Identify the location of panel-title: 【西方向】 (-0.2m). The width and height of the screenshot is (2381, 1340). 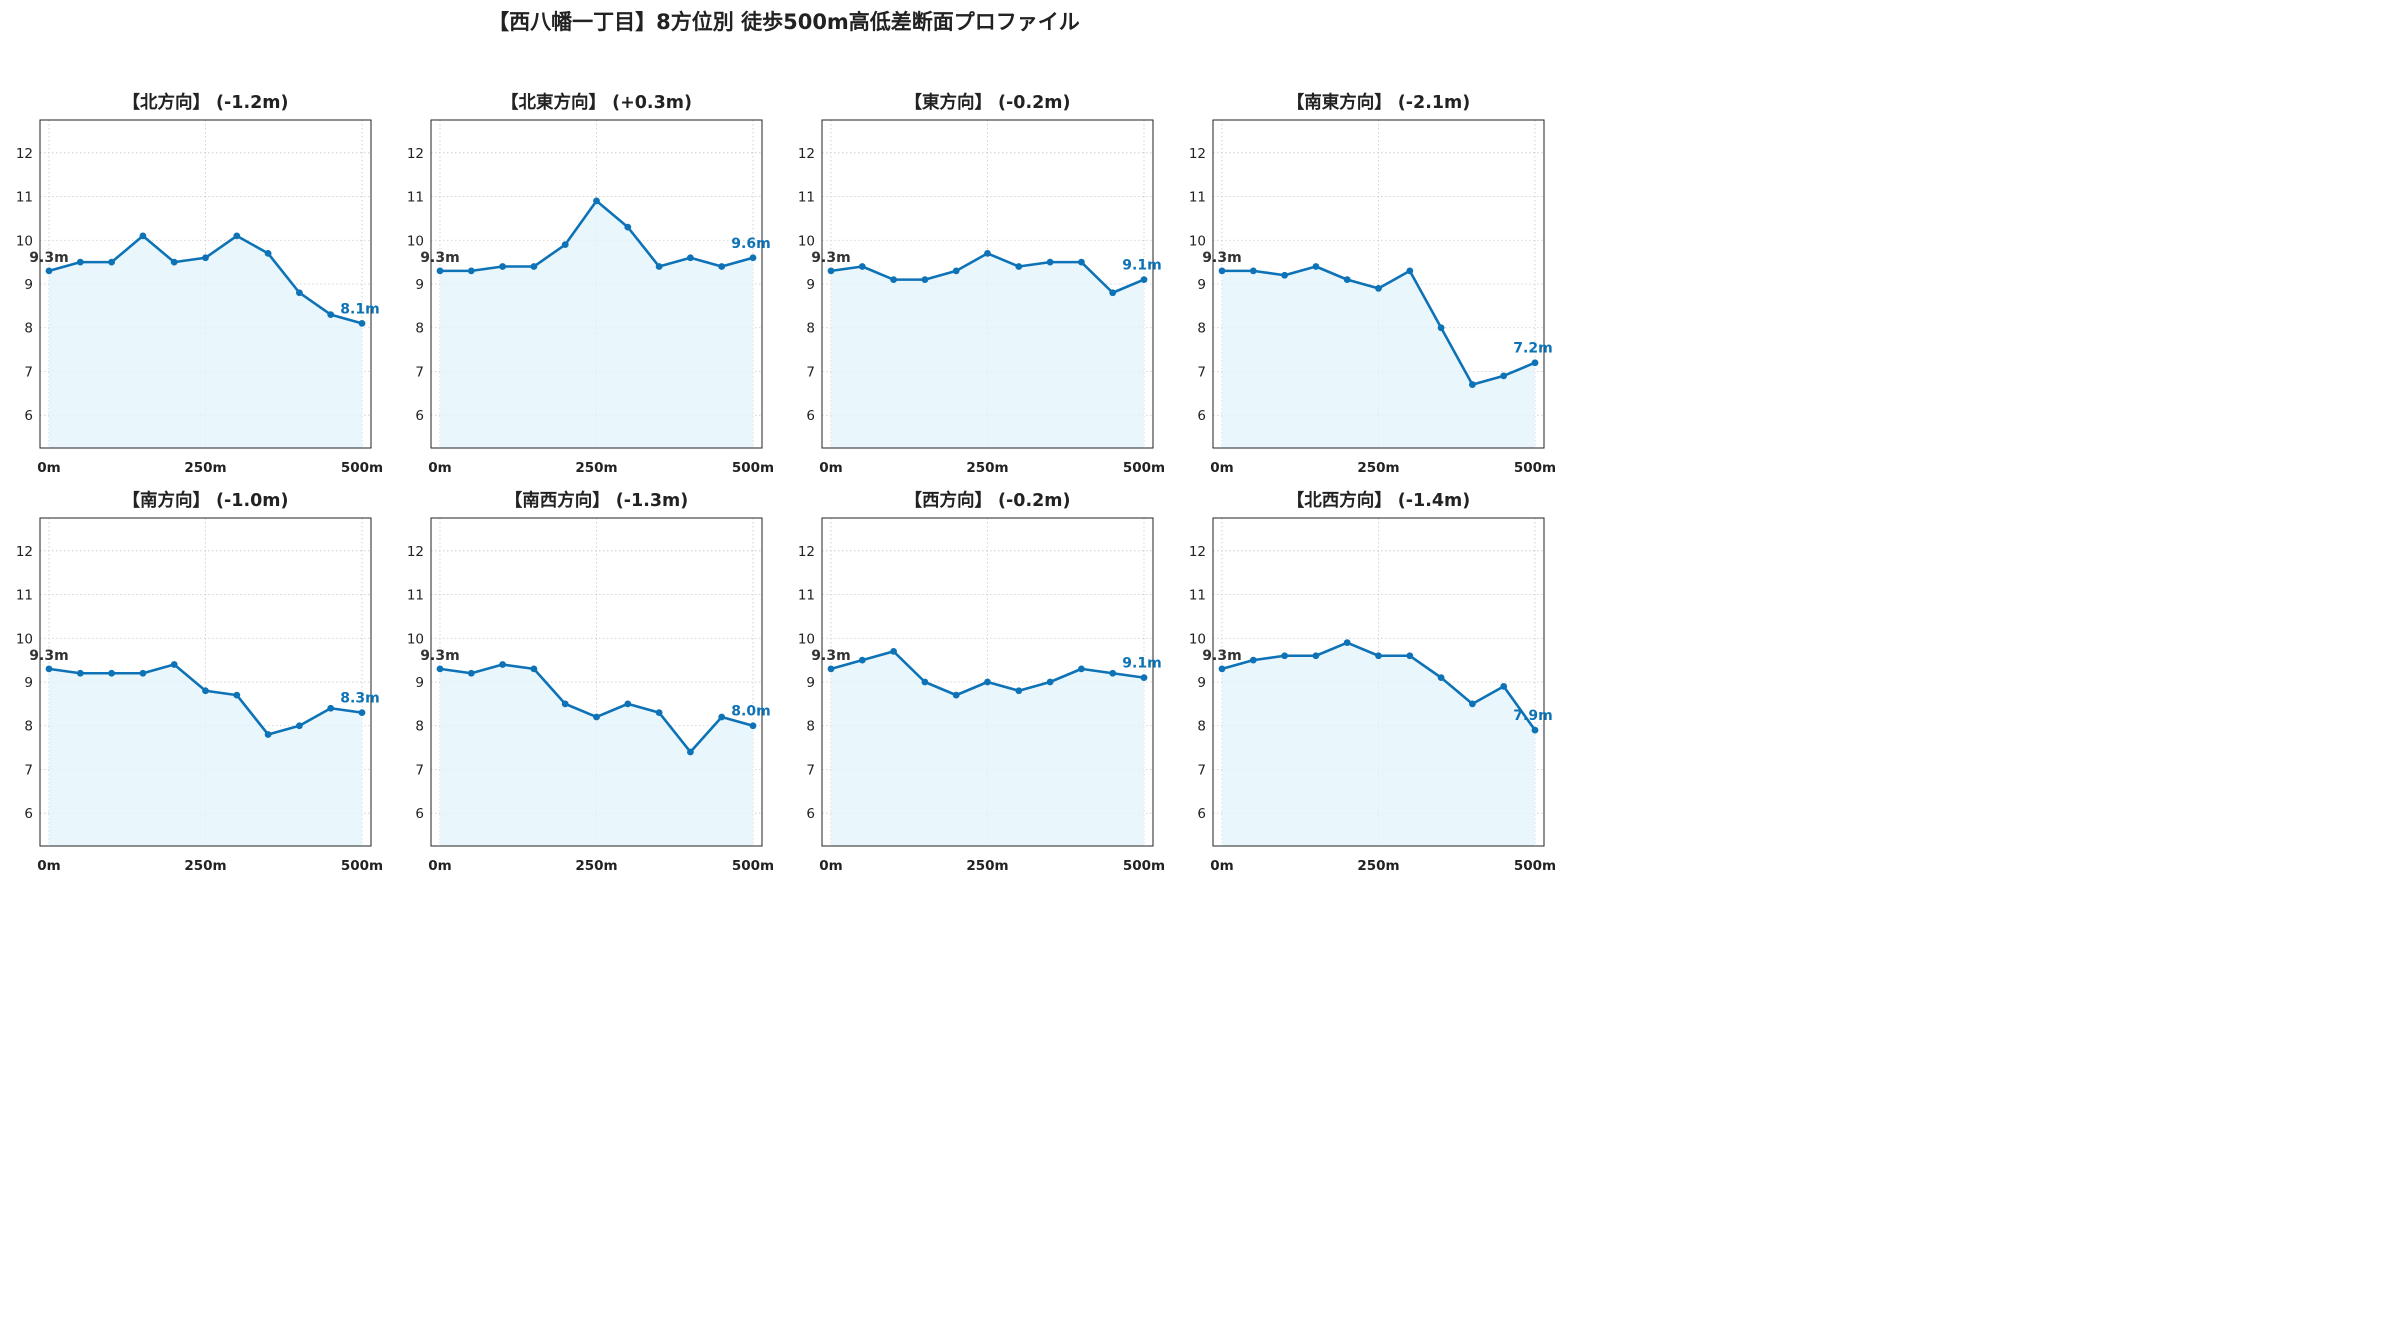
(987, 500).